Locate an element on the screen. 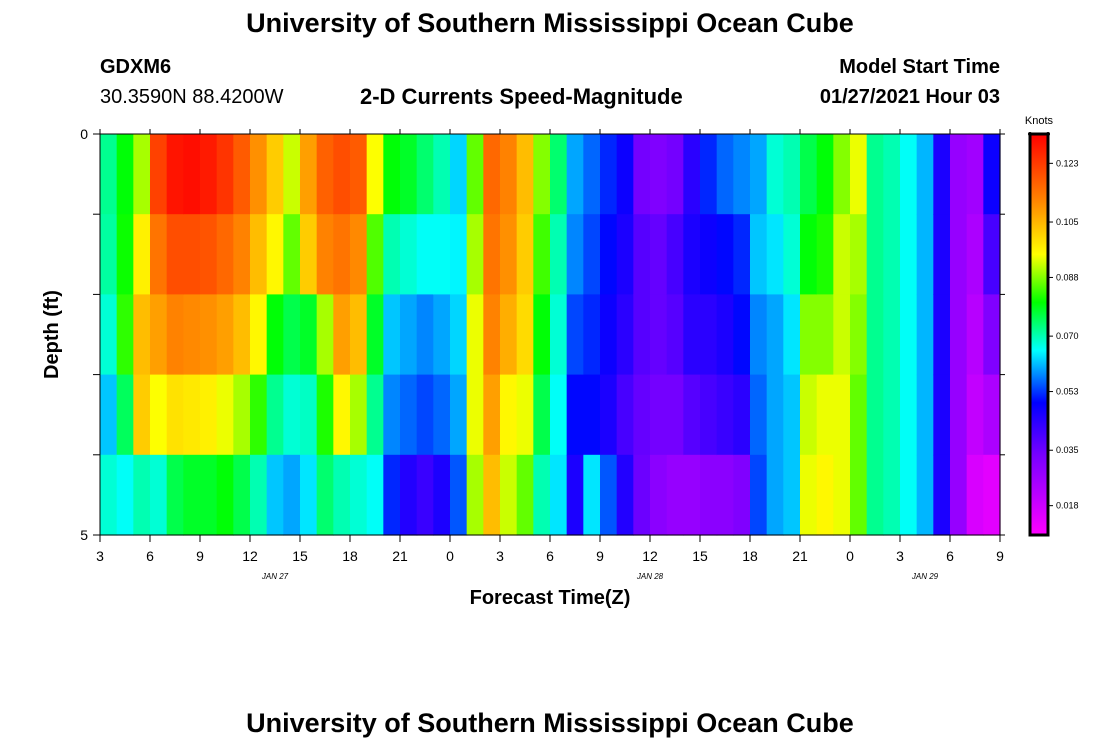 The image size is (1100, 750). colorbar-tick-label: 0.123 is located at coordinates (1067, 163).